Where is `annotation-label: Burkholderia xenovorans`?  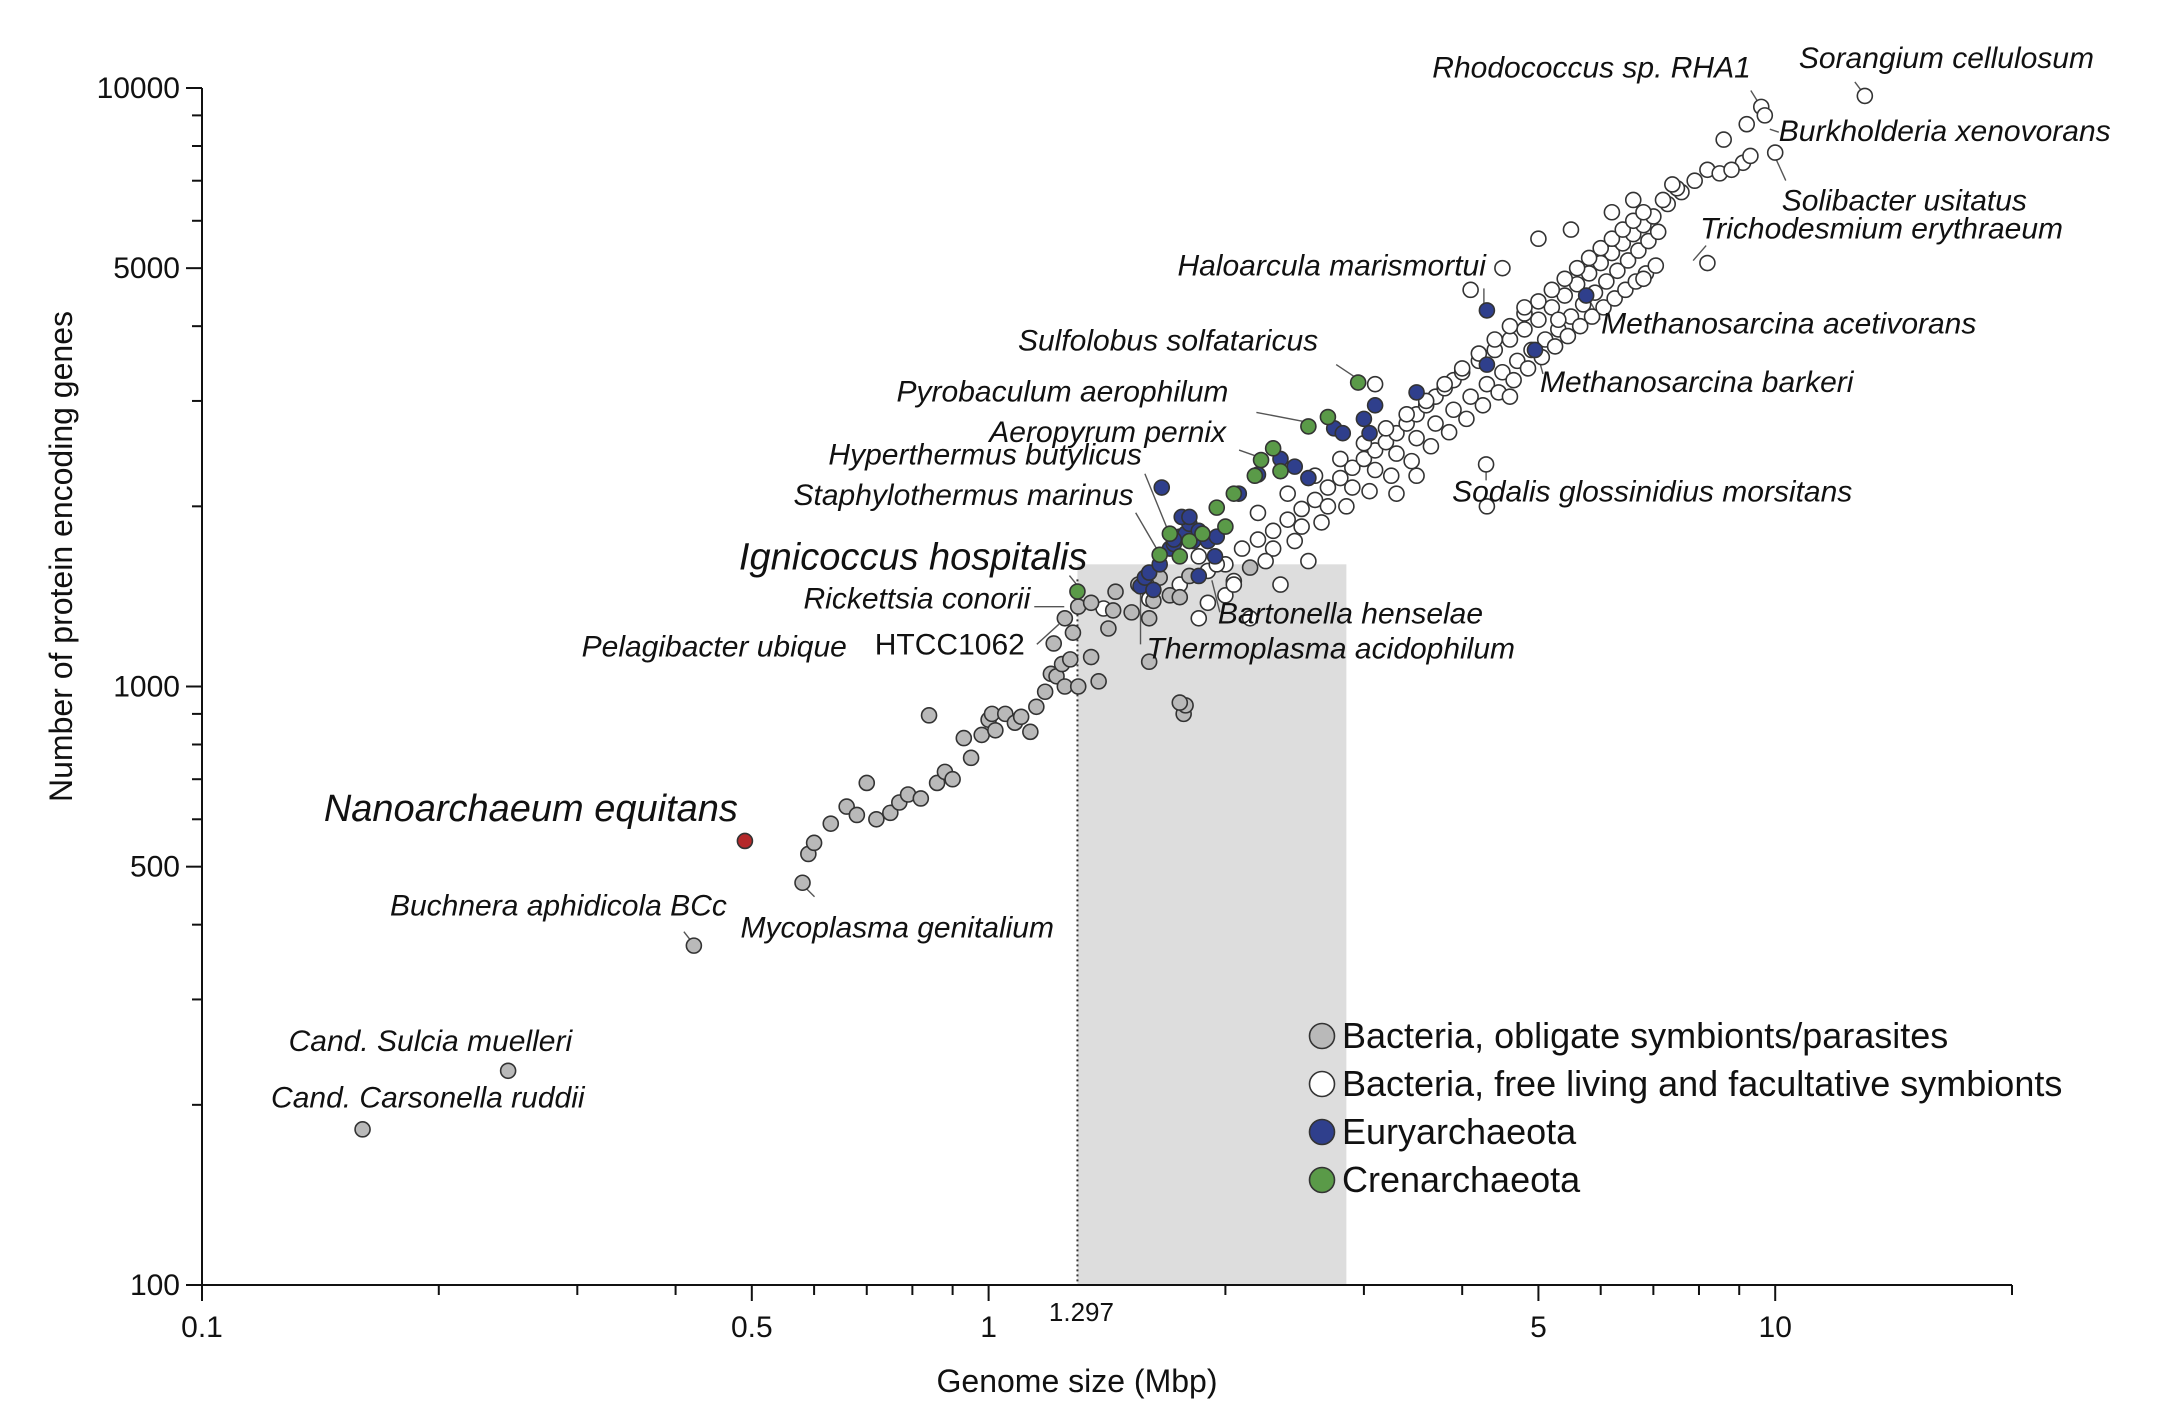 annotation-label: Burkholderia xenovorans is located at coordinates (1945, 131).